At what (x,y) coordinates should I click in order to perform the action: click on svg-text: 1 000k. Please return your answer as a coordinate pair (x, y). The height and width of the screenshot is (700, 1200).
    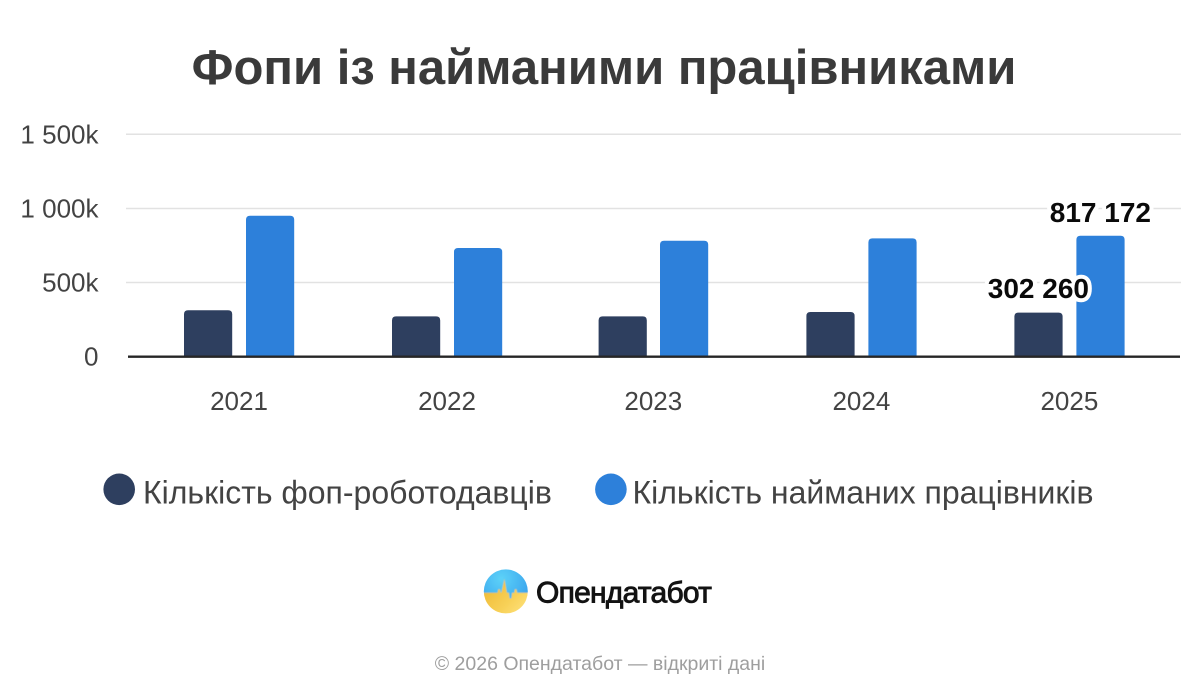
    Looking at the image, I should click on (59, 209).